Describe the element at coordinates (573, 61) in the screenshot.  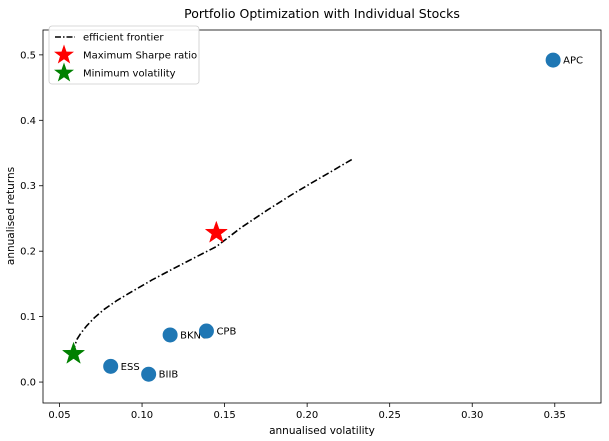
I see `stock-label-apc: APC` at that location.